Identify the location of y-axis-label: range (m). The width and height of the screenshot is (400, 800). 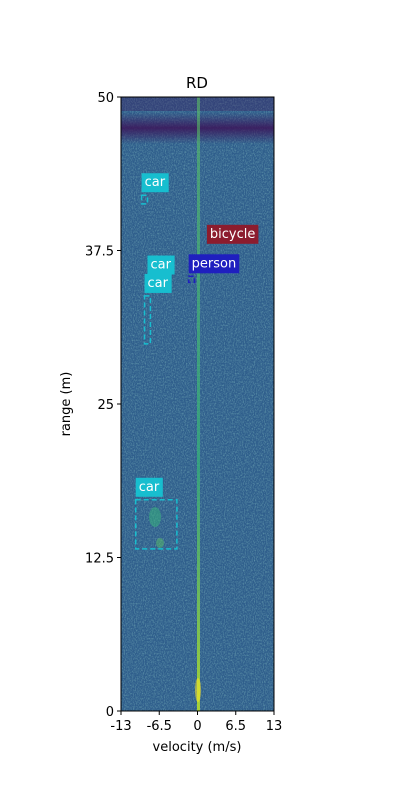
(66, 404).